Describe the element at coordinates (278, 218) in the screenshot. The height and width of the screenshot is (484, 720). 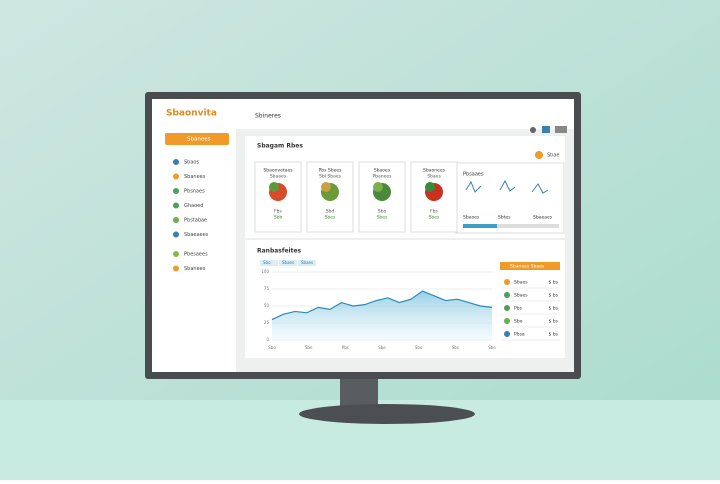
I see `card-line: Sbb` at that location.